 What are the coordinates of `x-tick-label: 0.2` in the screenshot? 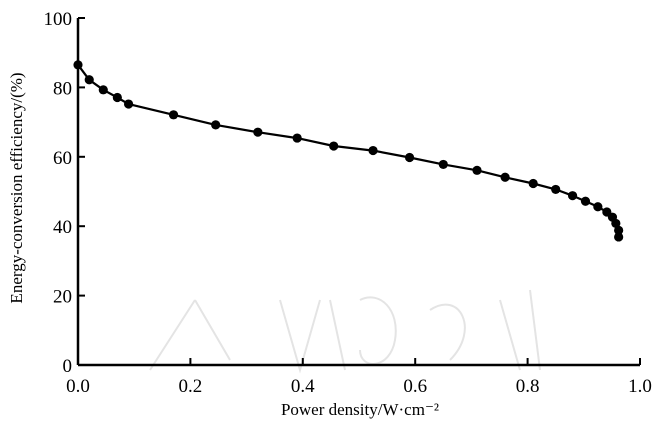 It's located at (191, 386).